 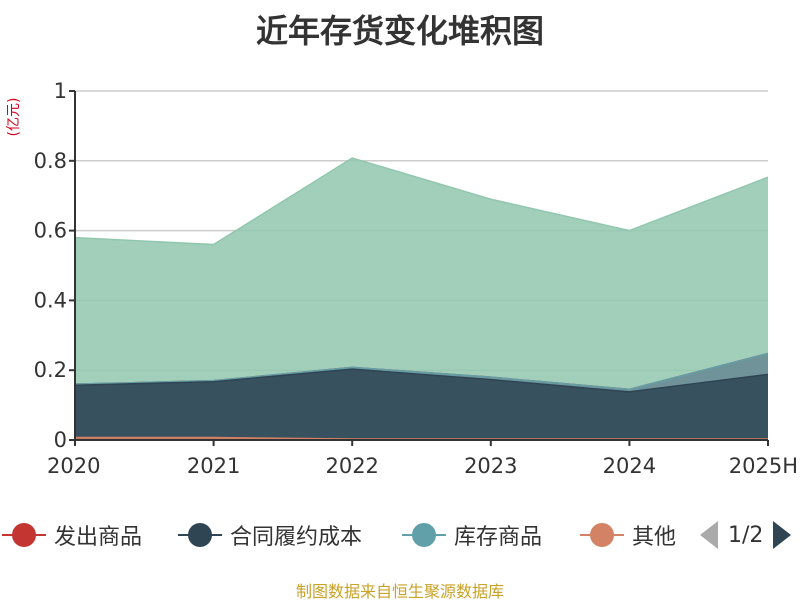 I want to click on legend: 发出商品 合同履约成本 库存商品 其他 1/2, so click(x=400, y=535).